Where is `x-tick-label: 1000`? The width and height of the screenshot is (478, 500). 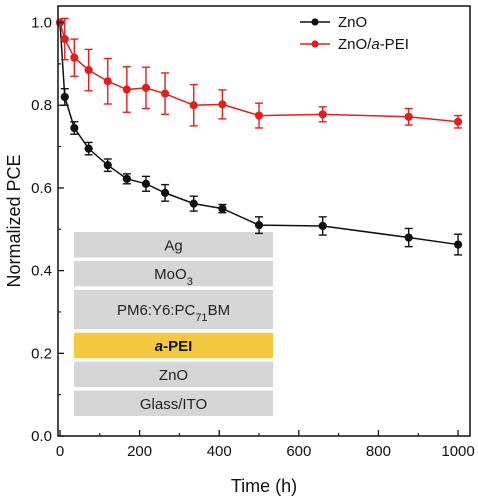
x-tick-label: 1000 is located at coordinates (457, 451).